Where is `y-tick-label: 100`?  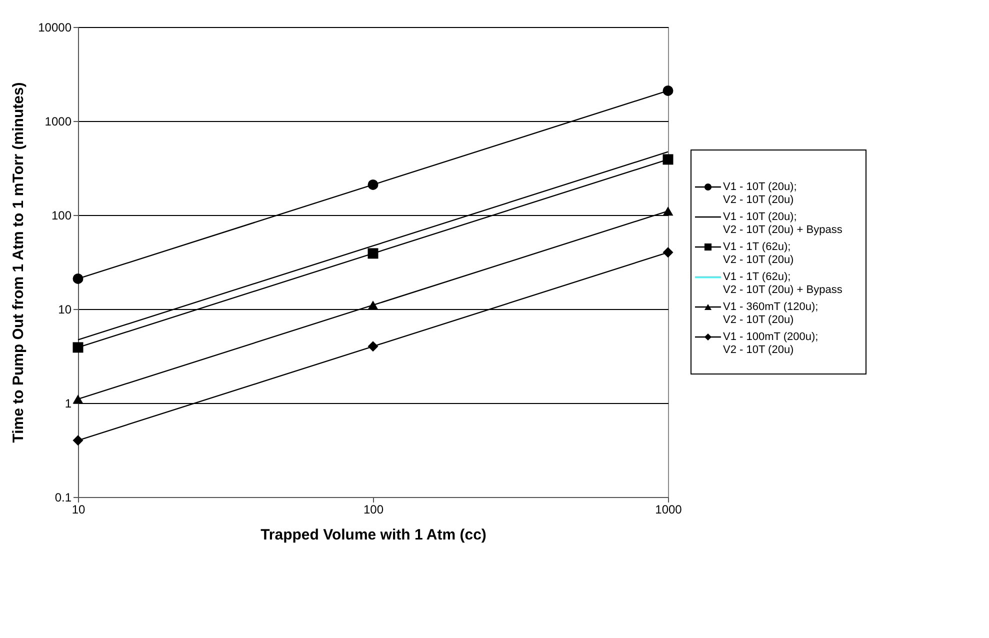 y-tick-label: 100 is located at coordinates (61, 215).